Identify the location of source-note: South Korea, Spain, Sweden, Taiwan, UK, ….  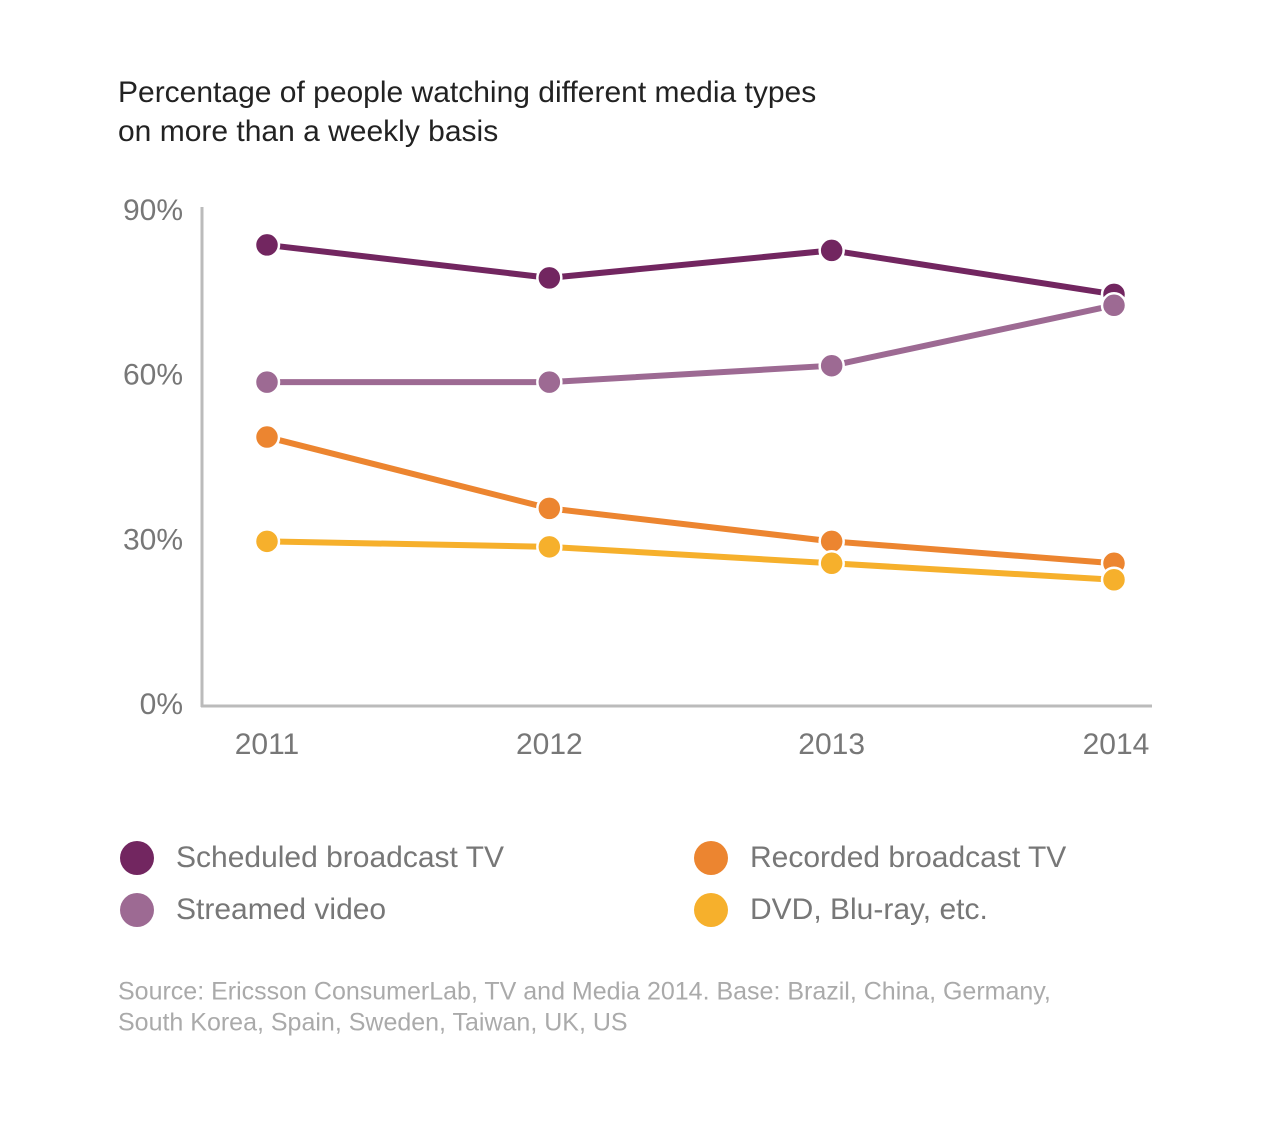
(373, 1023).